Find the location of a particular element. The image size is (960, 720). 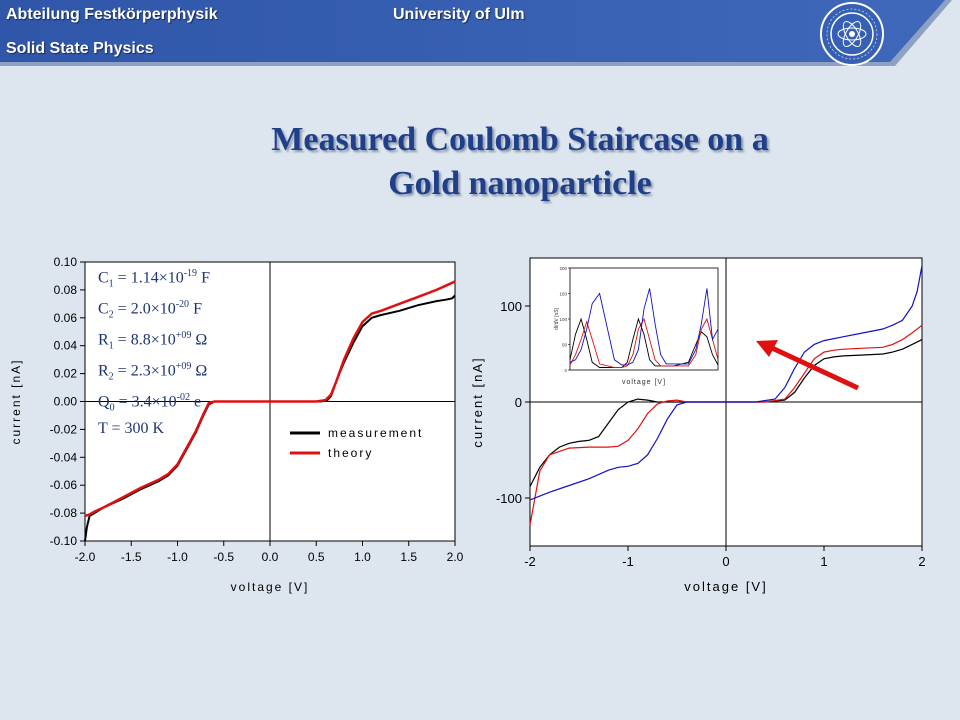

legend-label-theory: theory is located at coordinates (350, 453).